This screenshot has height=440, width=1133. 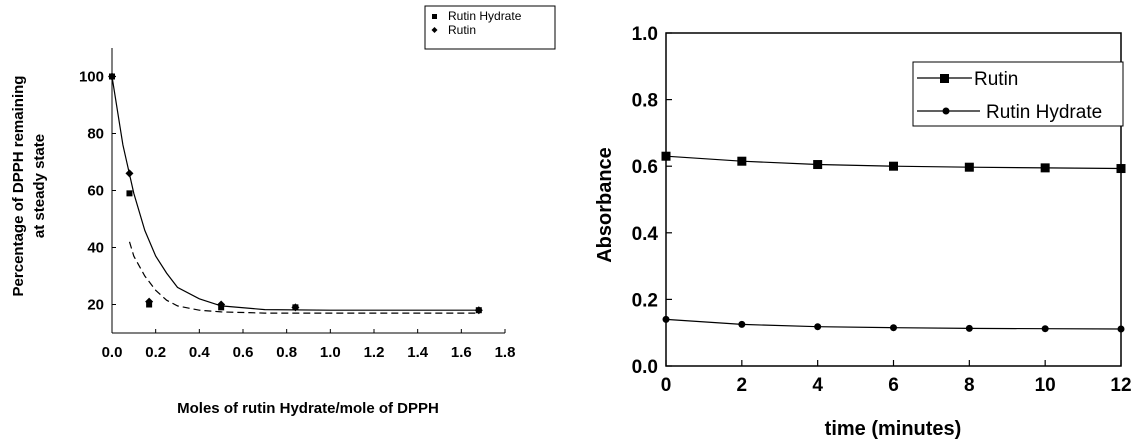 What do you see at coordinates (817, 385) in the screenshot?
I see `right-x-tick-label: 4` at bounding box center [817, 385].